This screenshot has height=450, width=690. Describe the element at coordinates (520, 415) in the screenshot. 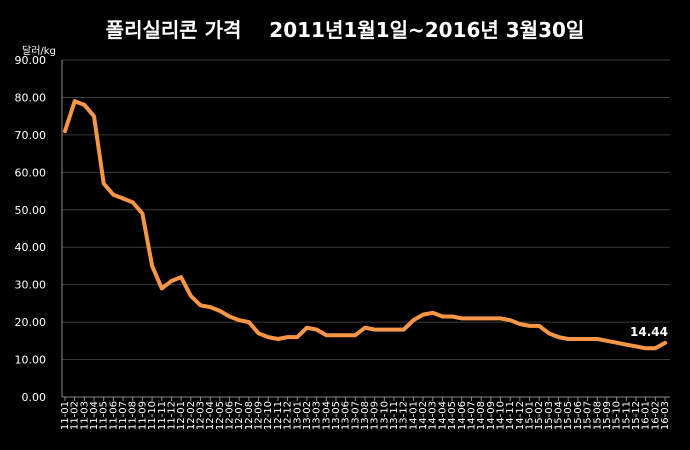

I see `x-tick-label: 14-12` at that location.